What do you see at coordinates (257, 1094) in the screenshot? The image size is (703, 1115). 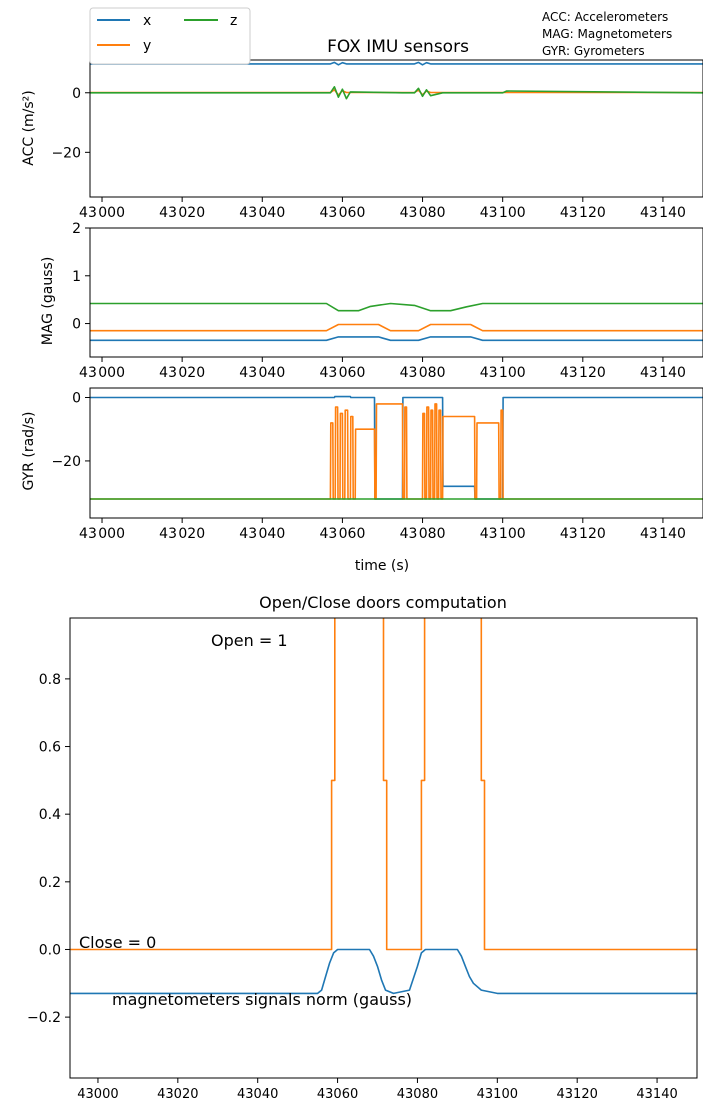 I see `doors-xtick-label: 43040` at bounding box center [257, 1094].